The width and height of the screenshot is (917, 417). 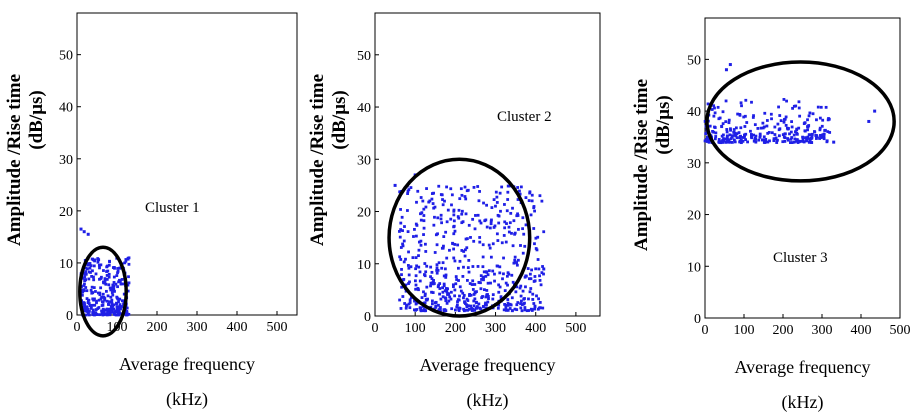 What do you see at coordinates (187, 364) in the screenshot?
I see `x-axis-label: Average frequency` at bounding box center [187, 364].